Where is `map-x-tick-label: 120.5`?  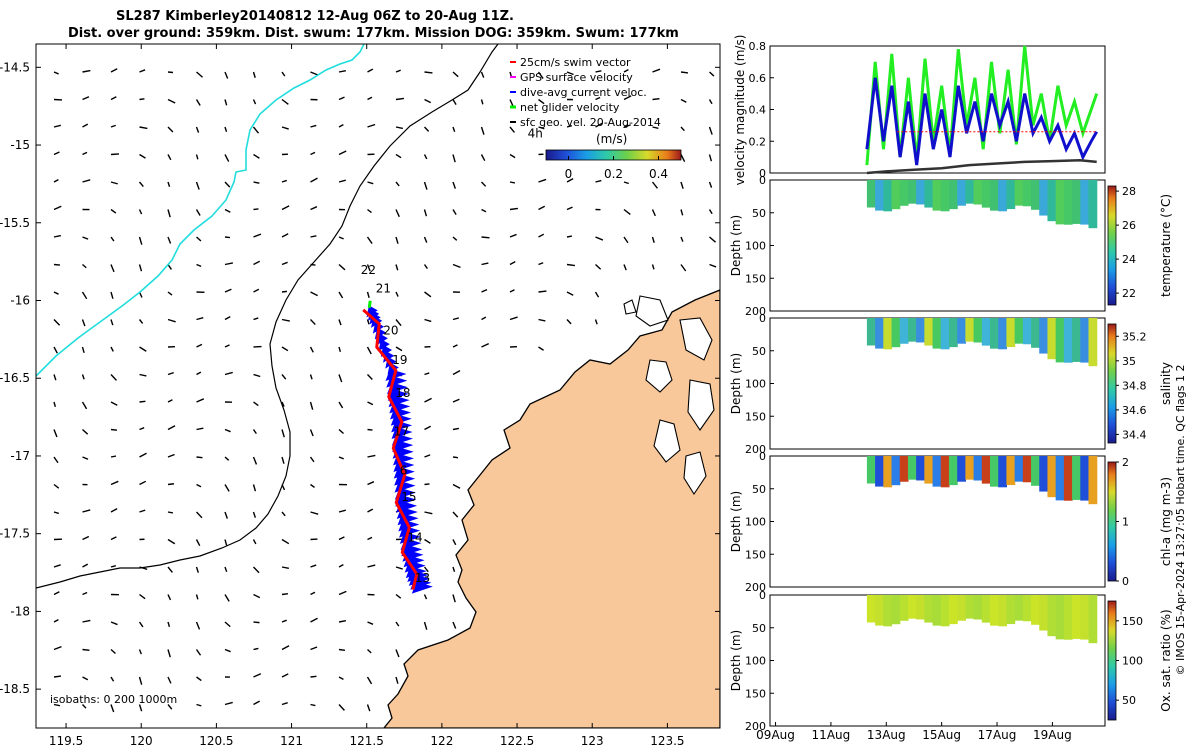 map-x-tick-label: 120.5 is located at coordinates (216, 741).